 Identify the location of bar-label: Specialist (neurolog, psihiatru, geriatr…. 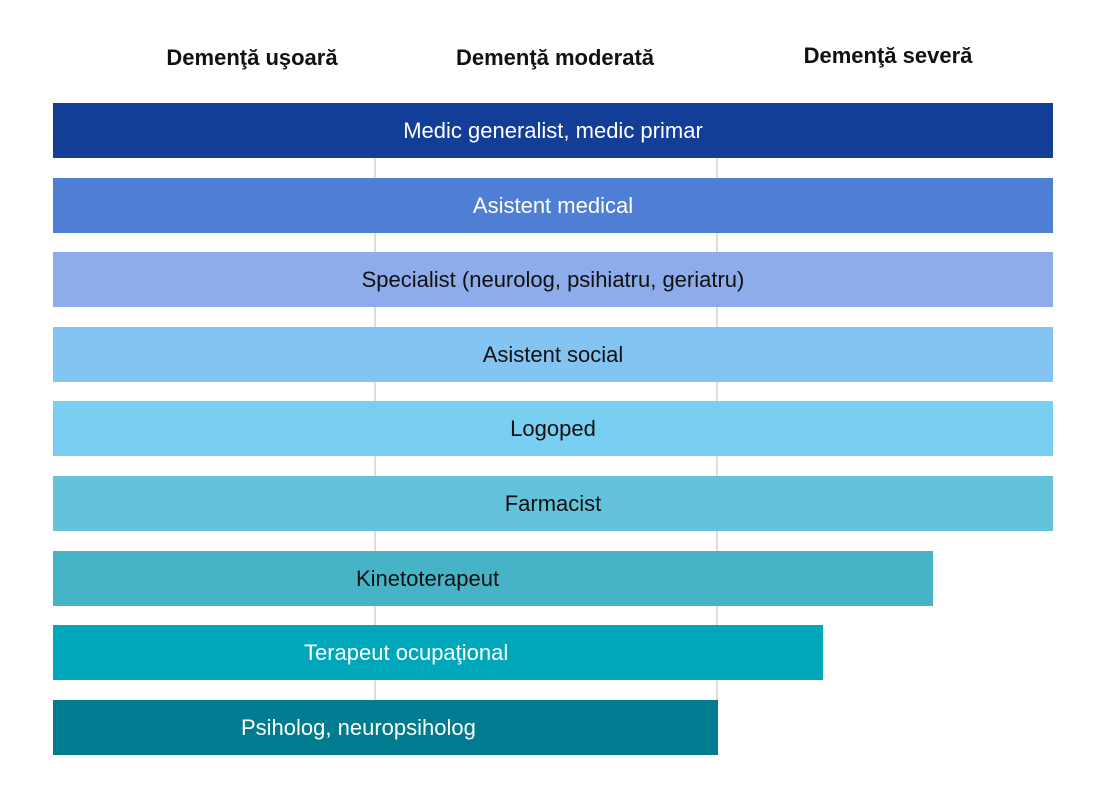
(553, 279).